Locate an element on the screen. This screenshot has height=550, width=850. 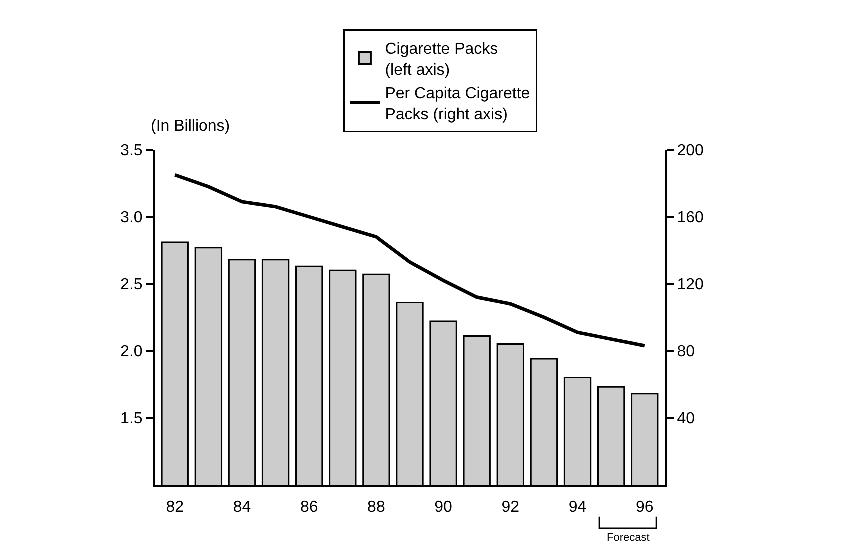
y-tick-label: 2.0 is located at coordinates (131, 352).